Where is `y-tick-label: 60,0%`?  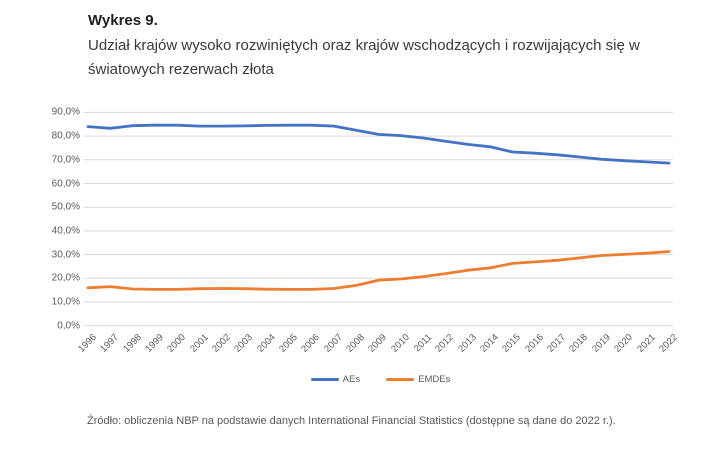 y-tick-label: 60,0% is located at coordinates (65, 183).